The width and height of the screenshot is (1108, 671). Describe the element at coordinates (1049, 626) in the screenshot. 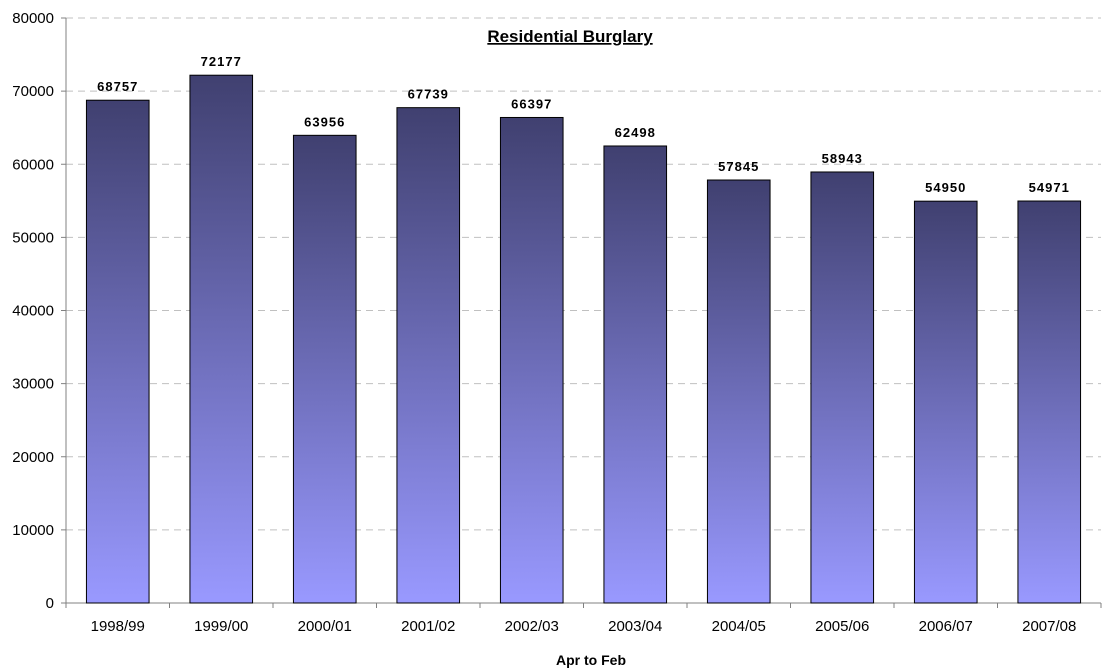

I see `x-tick-label: 2007/08` at that location.